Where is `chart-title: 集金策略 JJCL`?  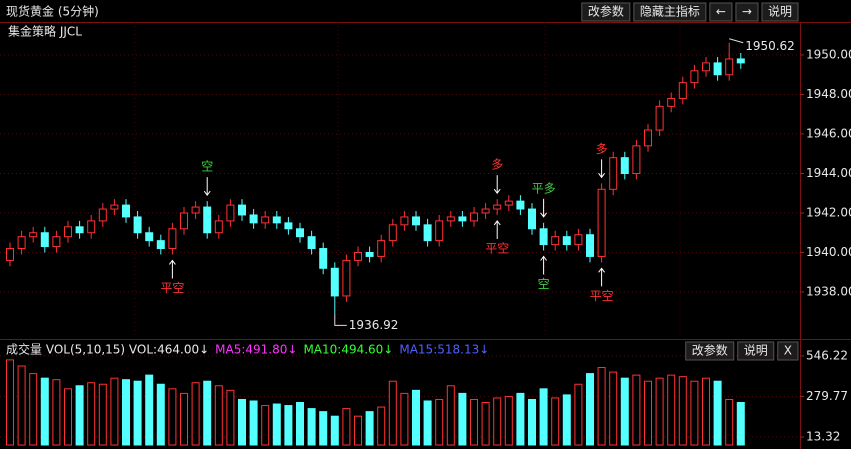
chart-title: 集金策略 JJCL is located at coordinates (45, 31).